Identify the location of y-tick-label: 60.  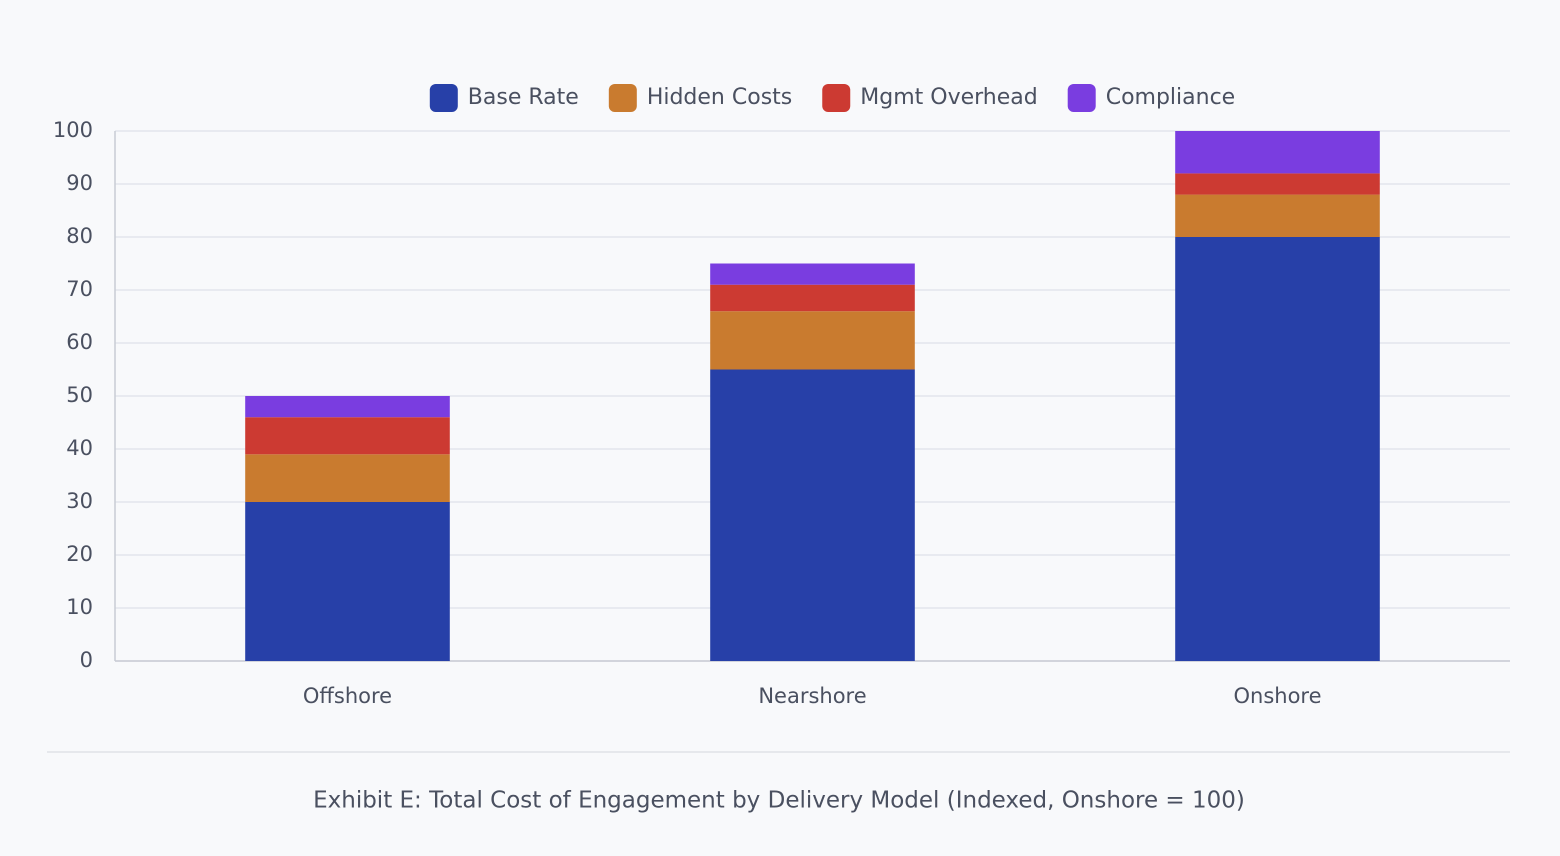
(79, 342).